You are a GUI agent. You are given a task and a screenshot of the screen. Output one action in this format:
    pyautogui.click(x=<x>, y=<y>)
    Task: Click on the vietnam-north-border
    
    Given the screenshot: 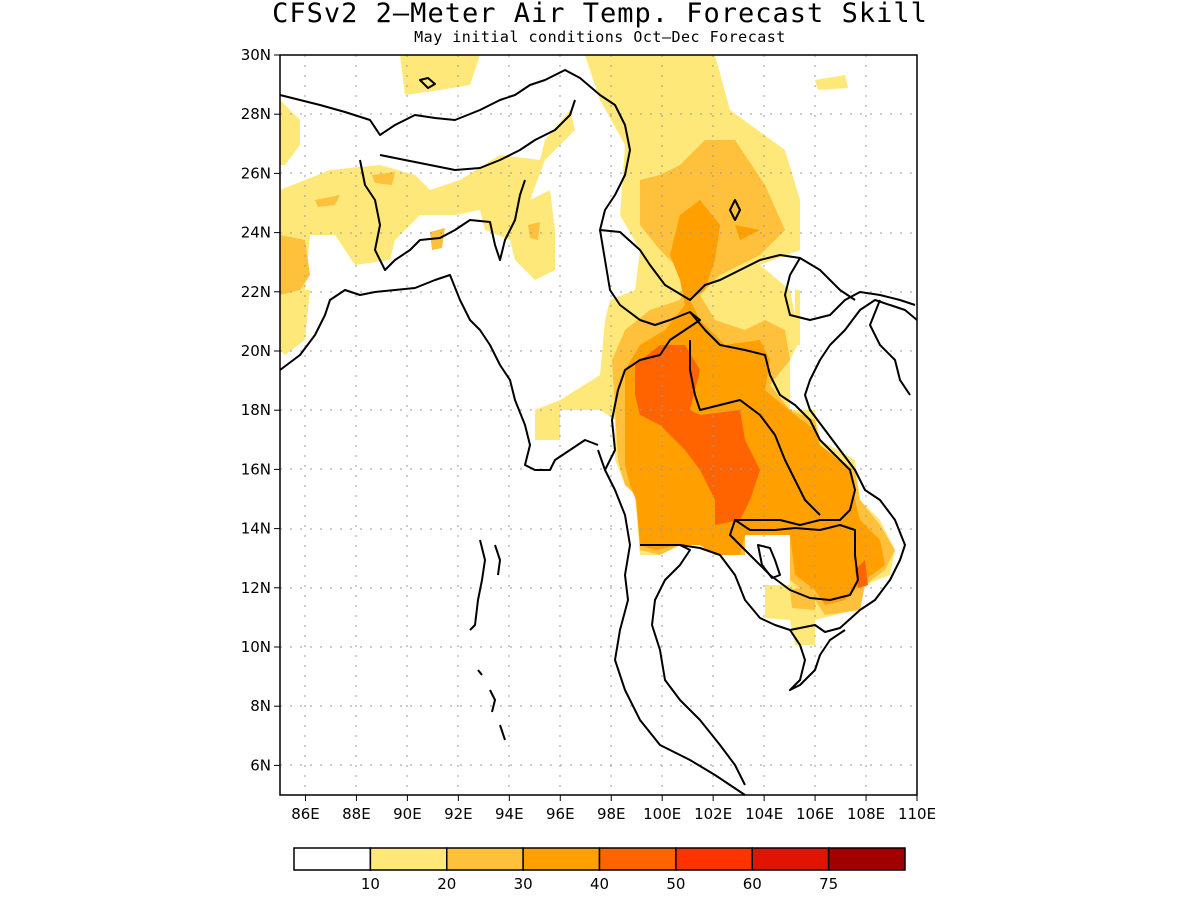 What is the action you would take?
    pyautogui.click(x=850, y=289)
    